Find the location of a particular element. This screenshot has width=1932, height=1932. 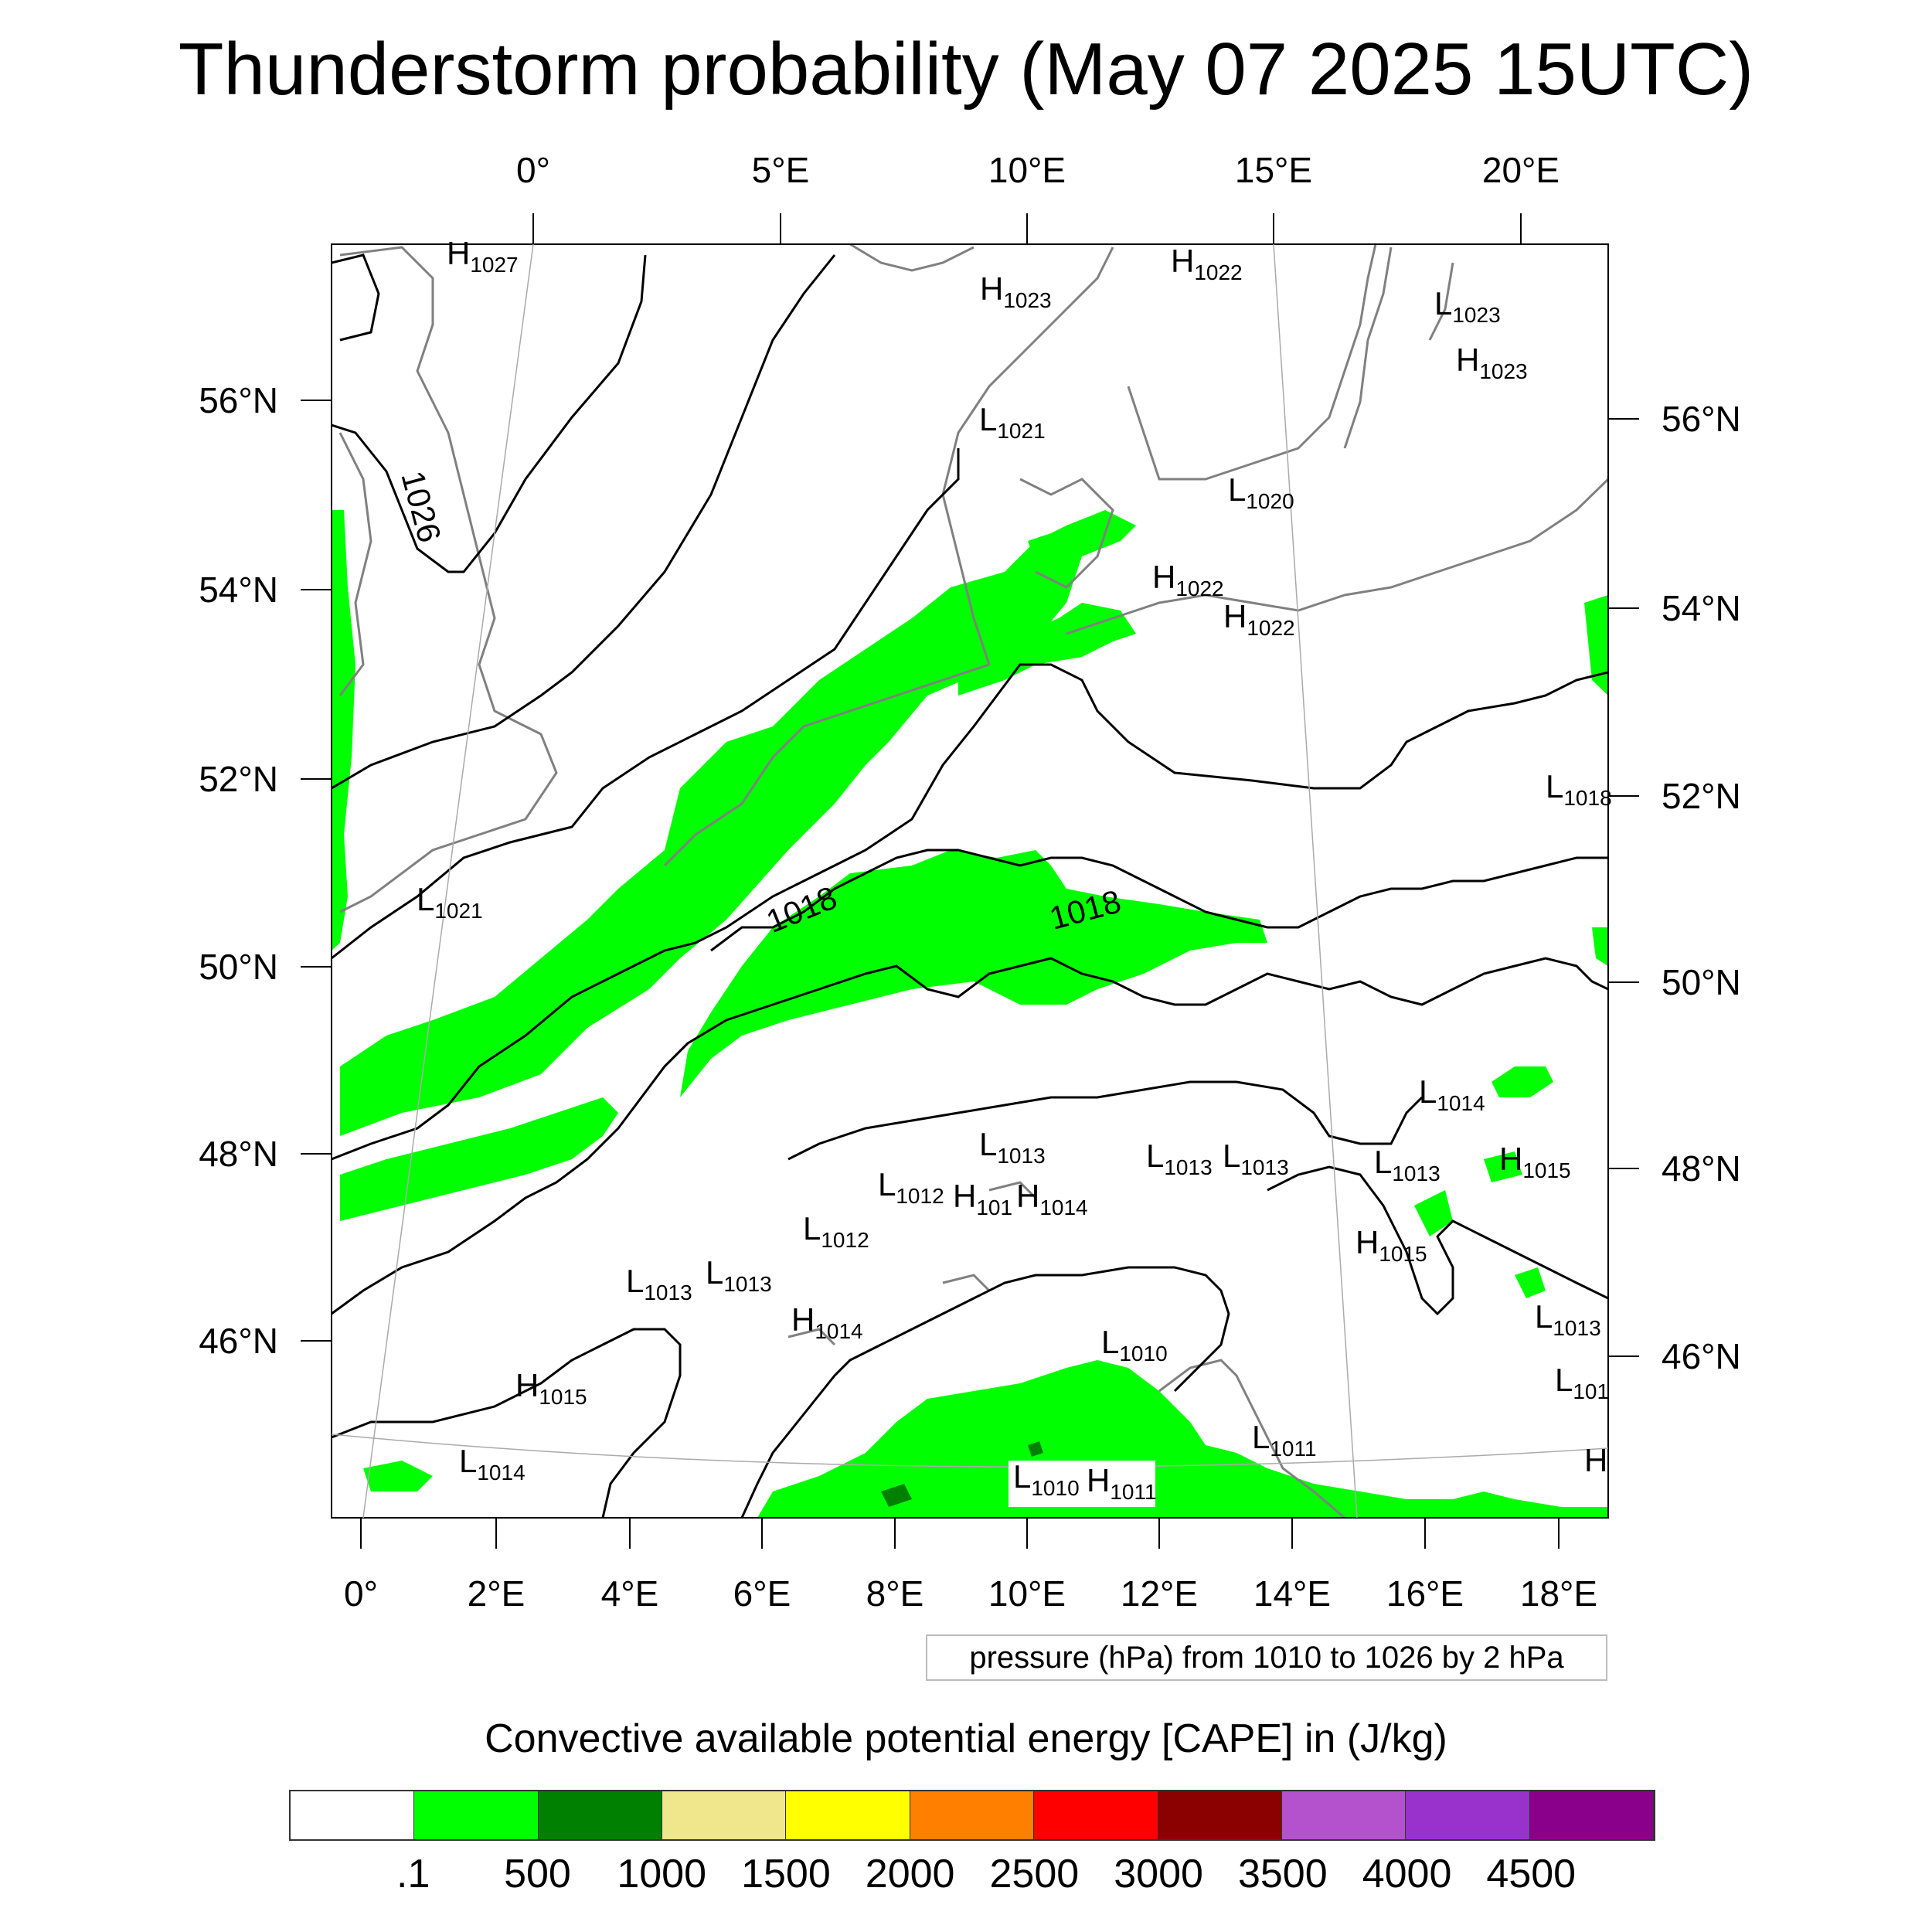

colorbar-label: 1000 is located at coordinates (662, 1874).